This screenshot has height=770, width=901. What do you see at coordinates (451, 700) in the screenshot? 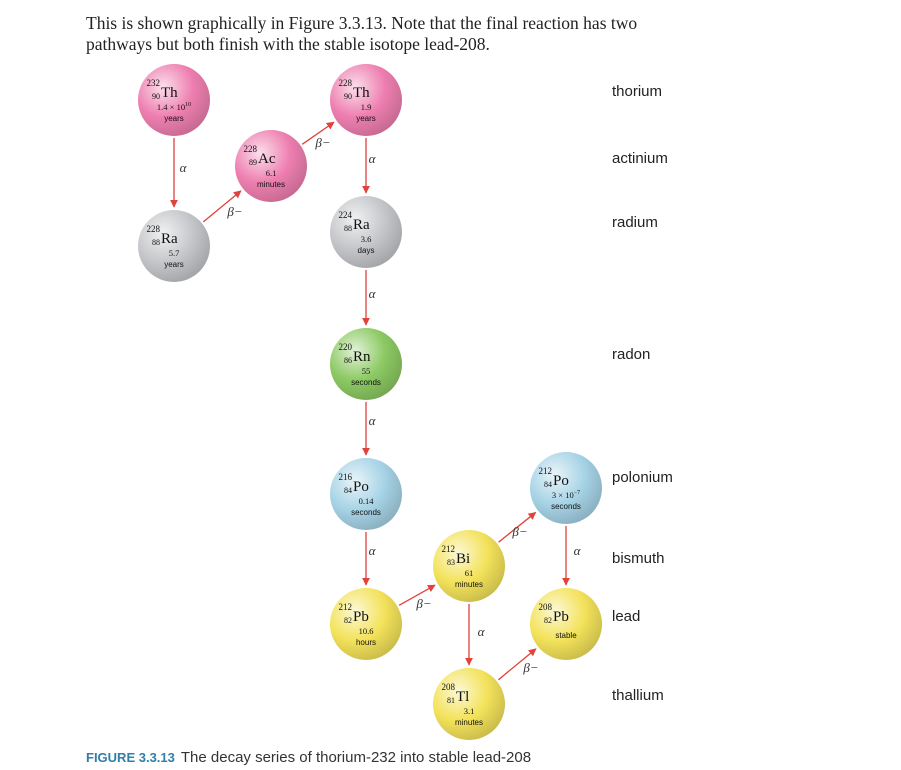
I see `svg-text: 81` at bounding box center [451, 700].